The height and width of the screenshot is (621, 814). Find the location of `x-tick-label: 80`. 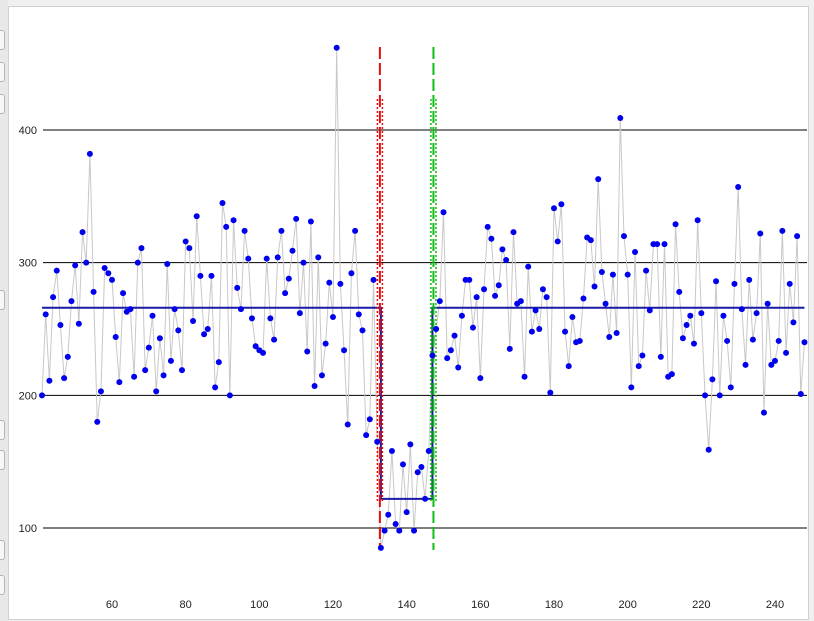

x-tick-label: 80 is located at coordinates (186, 605).